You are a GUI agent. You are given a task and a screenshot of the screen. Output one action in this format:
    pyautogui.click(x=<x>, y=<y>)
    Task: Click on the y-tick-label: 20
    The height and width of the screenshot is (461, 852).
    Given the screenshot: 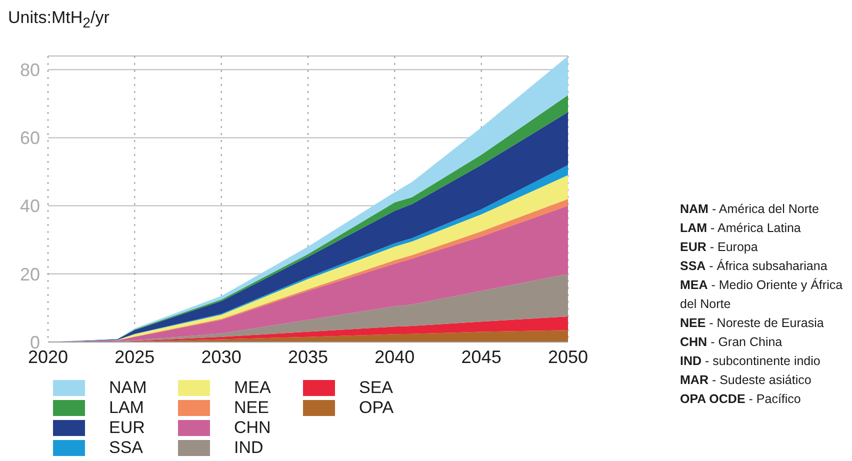 What is the action you would take?
    pyautogui.click(x=30, y=274)
    